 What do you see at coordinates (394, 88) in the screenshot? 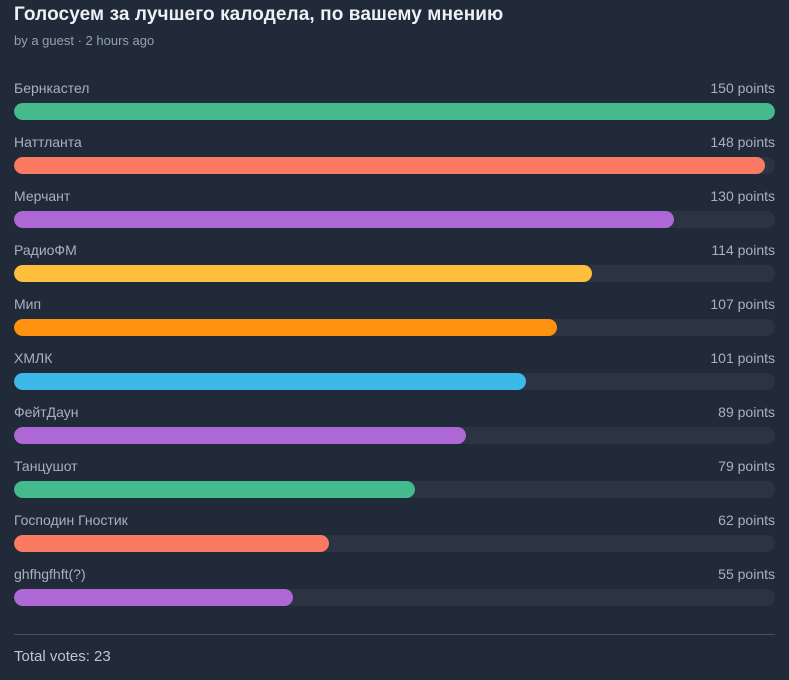
I see `option-header: Бернкастел 150 points` at bounding box center [394, 88].